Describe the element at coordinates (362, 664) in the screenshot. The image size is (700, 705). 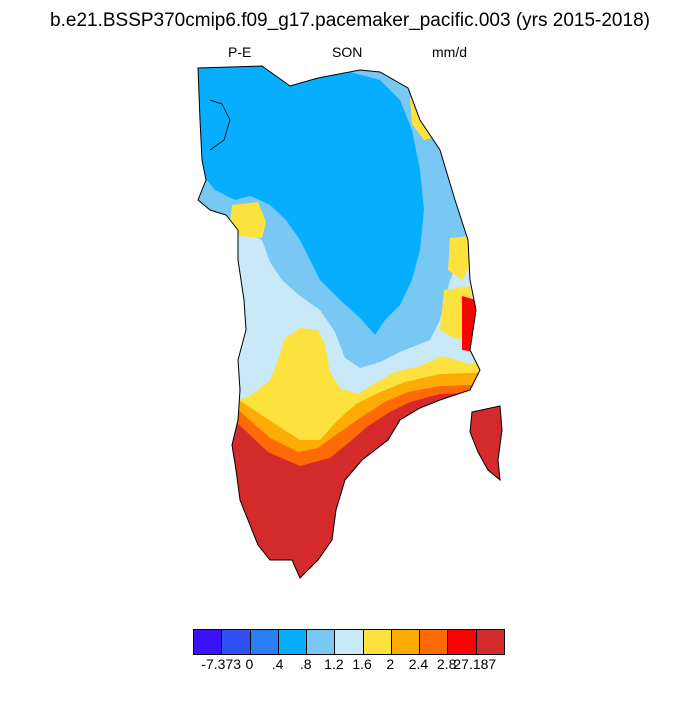
I see `colorbar-tick-label: 1.6` at that location.